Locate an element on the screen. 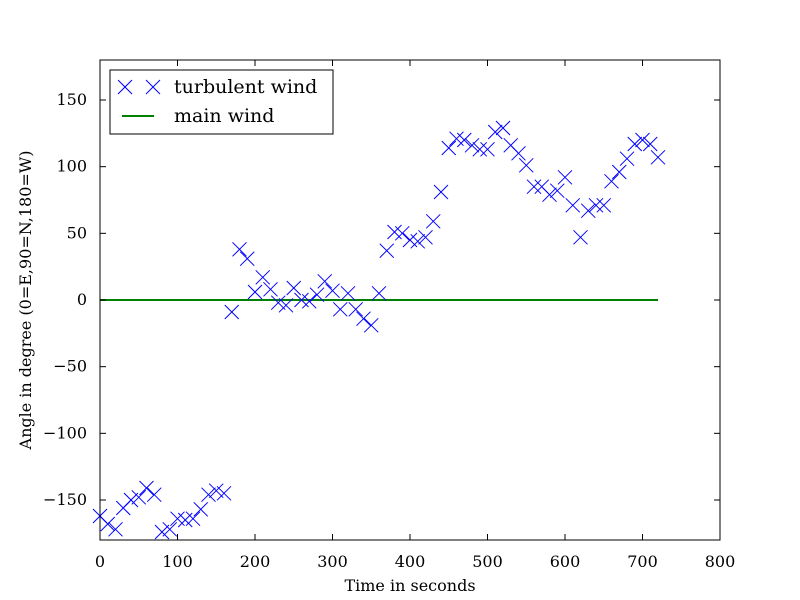 This screenshot has height=600, width=800. legend-items is located at coordinates (139, 98).